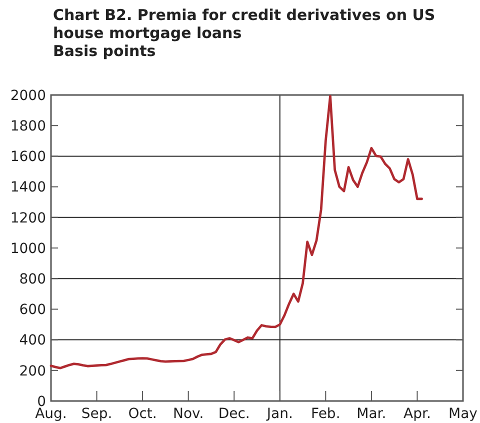 This screenshot has width=480, height=423. What do you see at coordinates (32, 280) in the screenshot?
I see `y-tick-label: 800` at bounding box center [32, 280].